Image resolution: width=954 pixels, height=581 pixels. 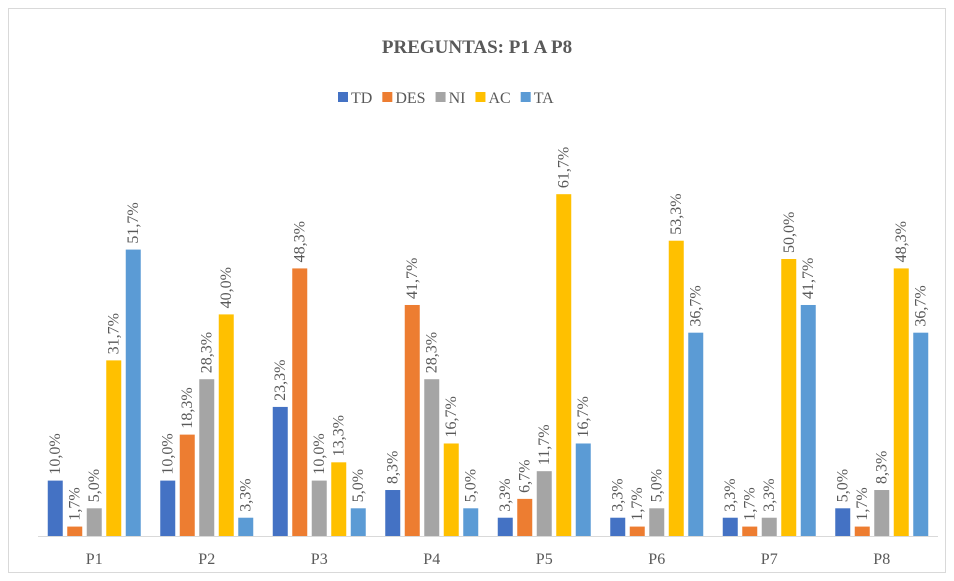 I want to click on data-label: 23,3%, so click(x=280, y=380).